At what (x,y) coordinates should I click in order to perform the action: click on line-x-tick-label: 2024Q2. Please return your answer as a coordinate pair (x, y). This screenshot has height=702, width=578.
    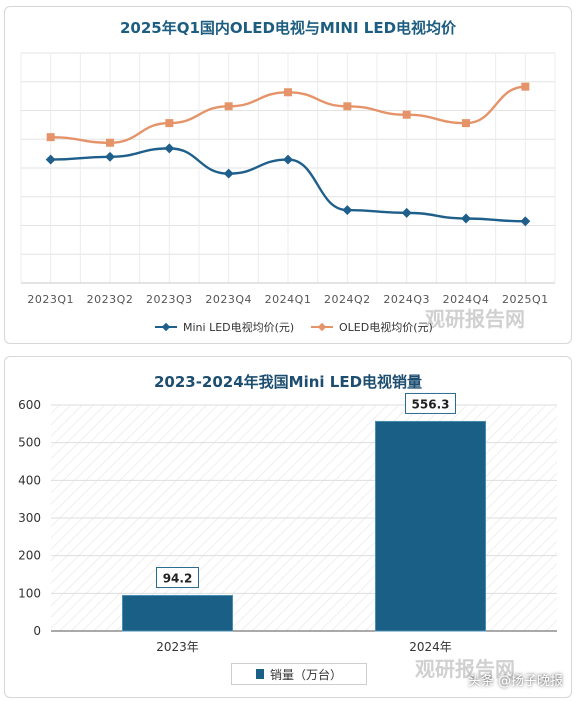
    Looking at the image, I should click on (347, 299).